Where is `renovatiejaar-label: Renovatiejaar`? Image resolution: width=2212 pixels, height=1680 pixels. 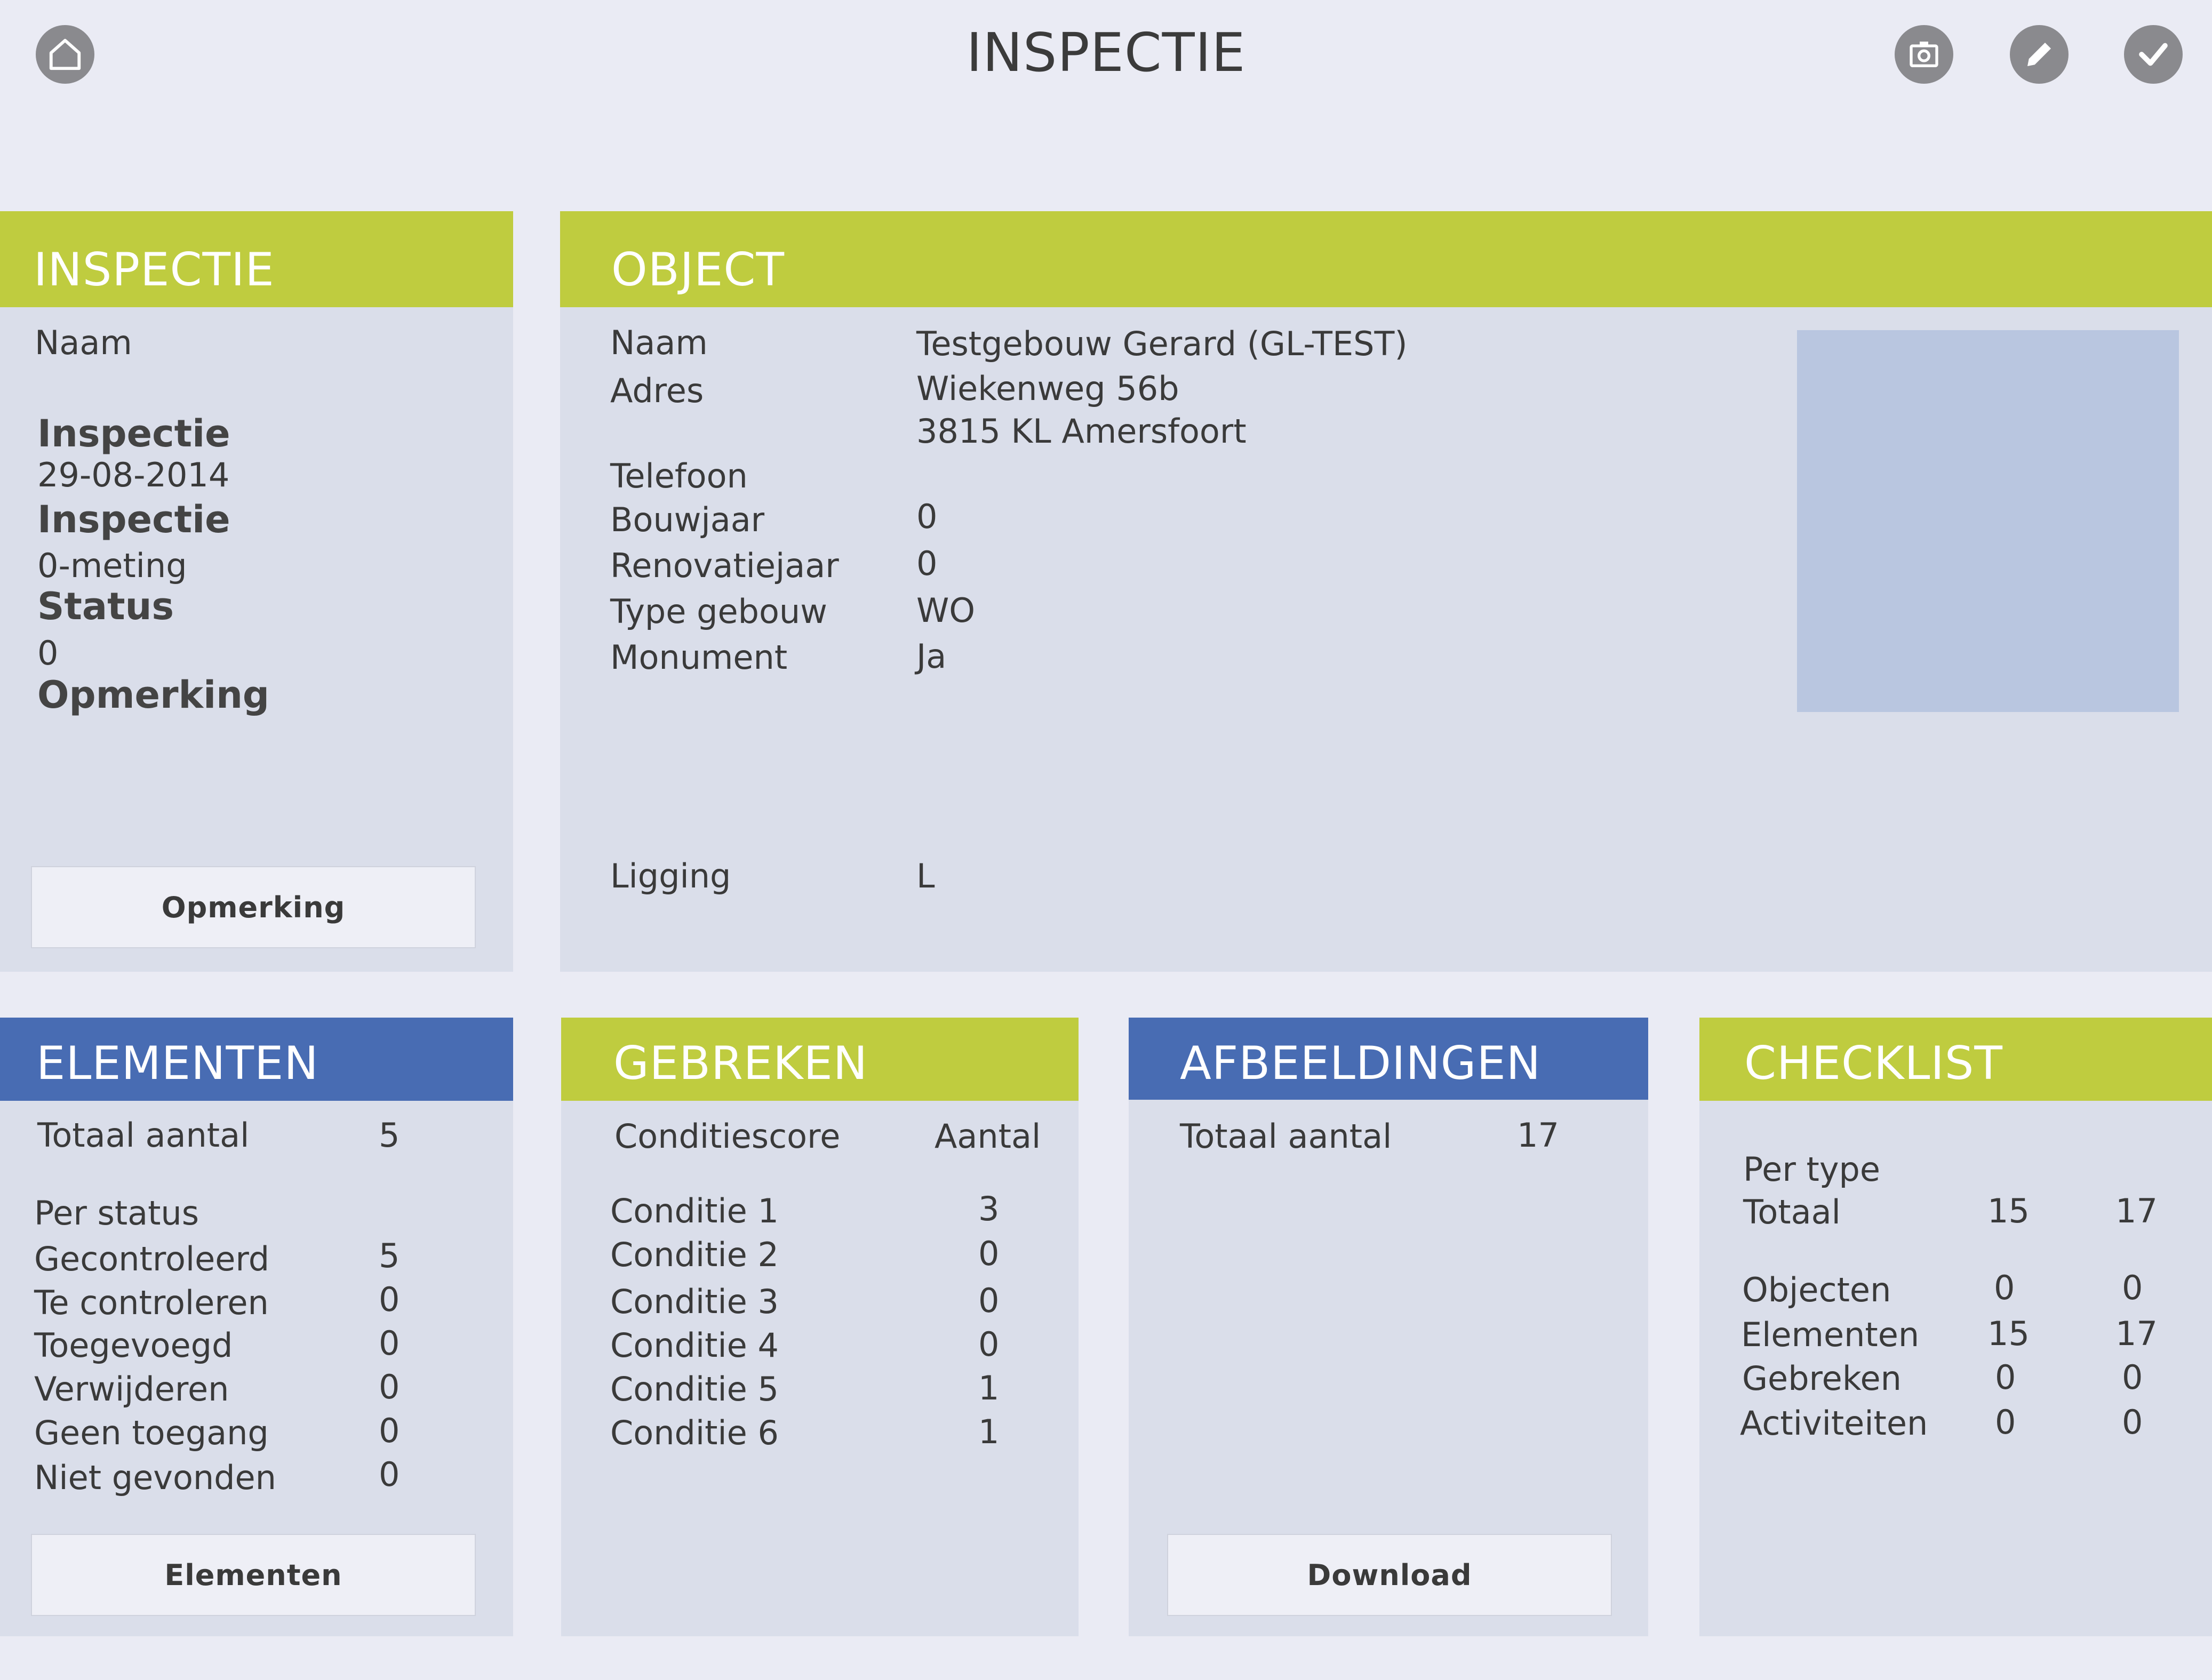 renovatiejaar-label: Renovatiejaar is located at coordinates (724, 565).